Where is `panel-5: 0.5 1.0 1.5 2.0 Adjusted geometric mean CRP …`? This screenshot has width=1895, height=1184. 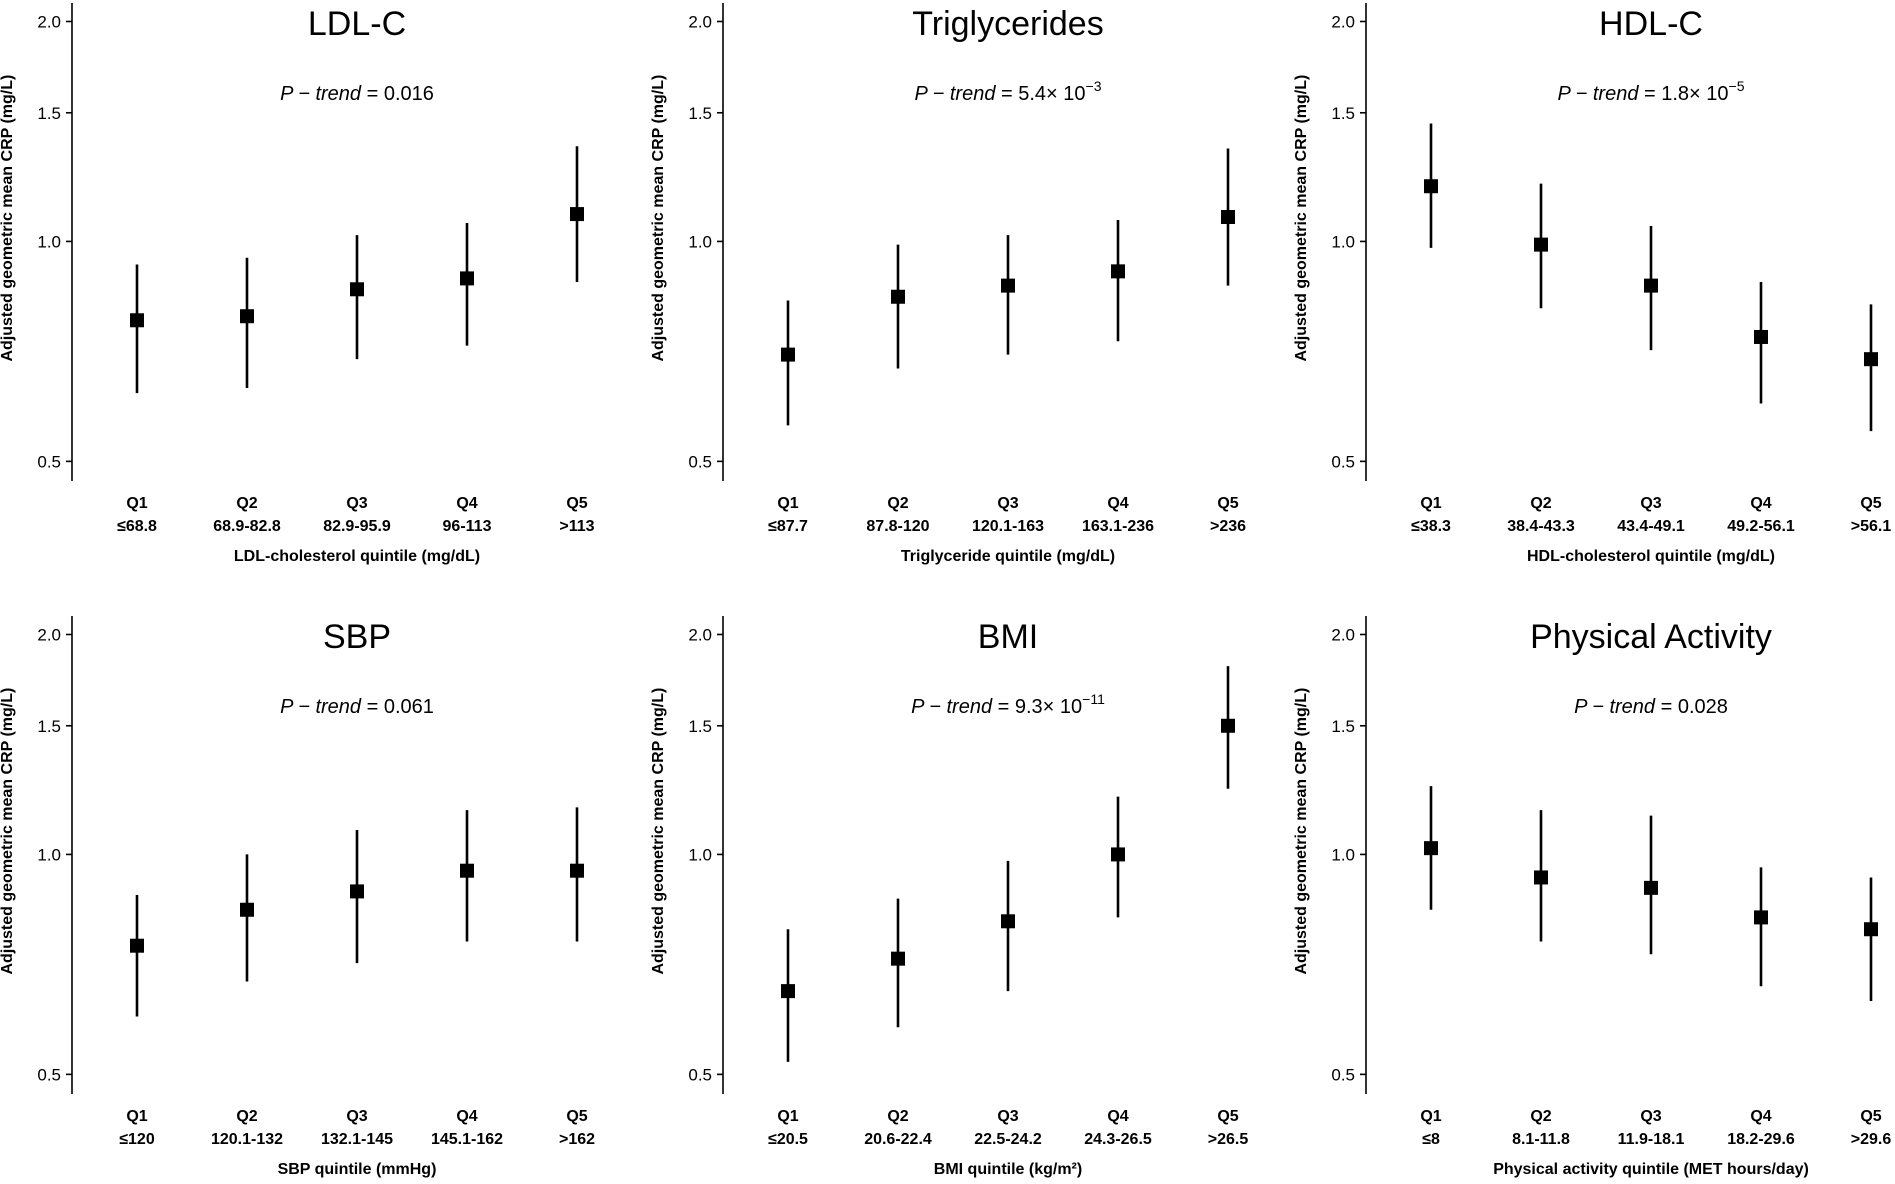
panel-5: 0.5 1.0 1.5 2.0 Adjusted geometric mean CRP … is located at coordinates (949, 897).